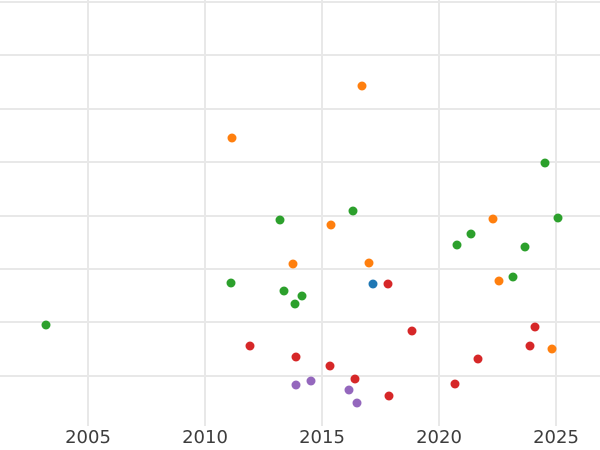 The image size is (600, 450). I want to click on x-tick-label: 2010, so click(205, 437).